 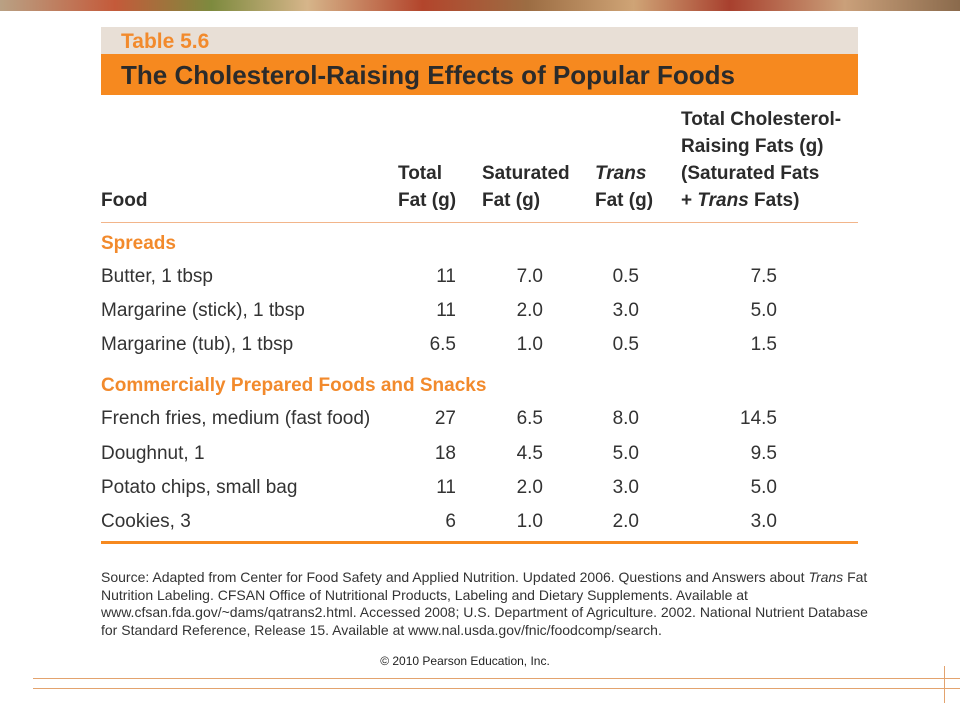 What do you see at coordinates (165, 41) in the screenshot?
I see `table-label: Table 5.6` at bounding box center [165, 41].